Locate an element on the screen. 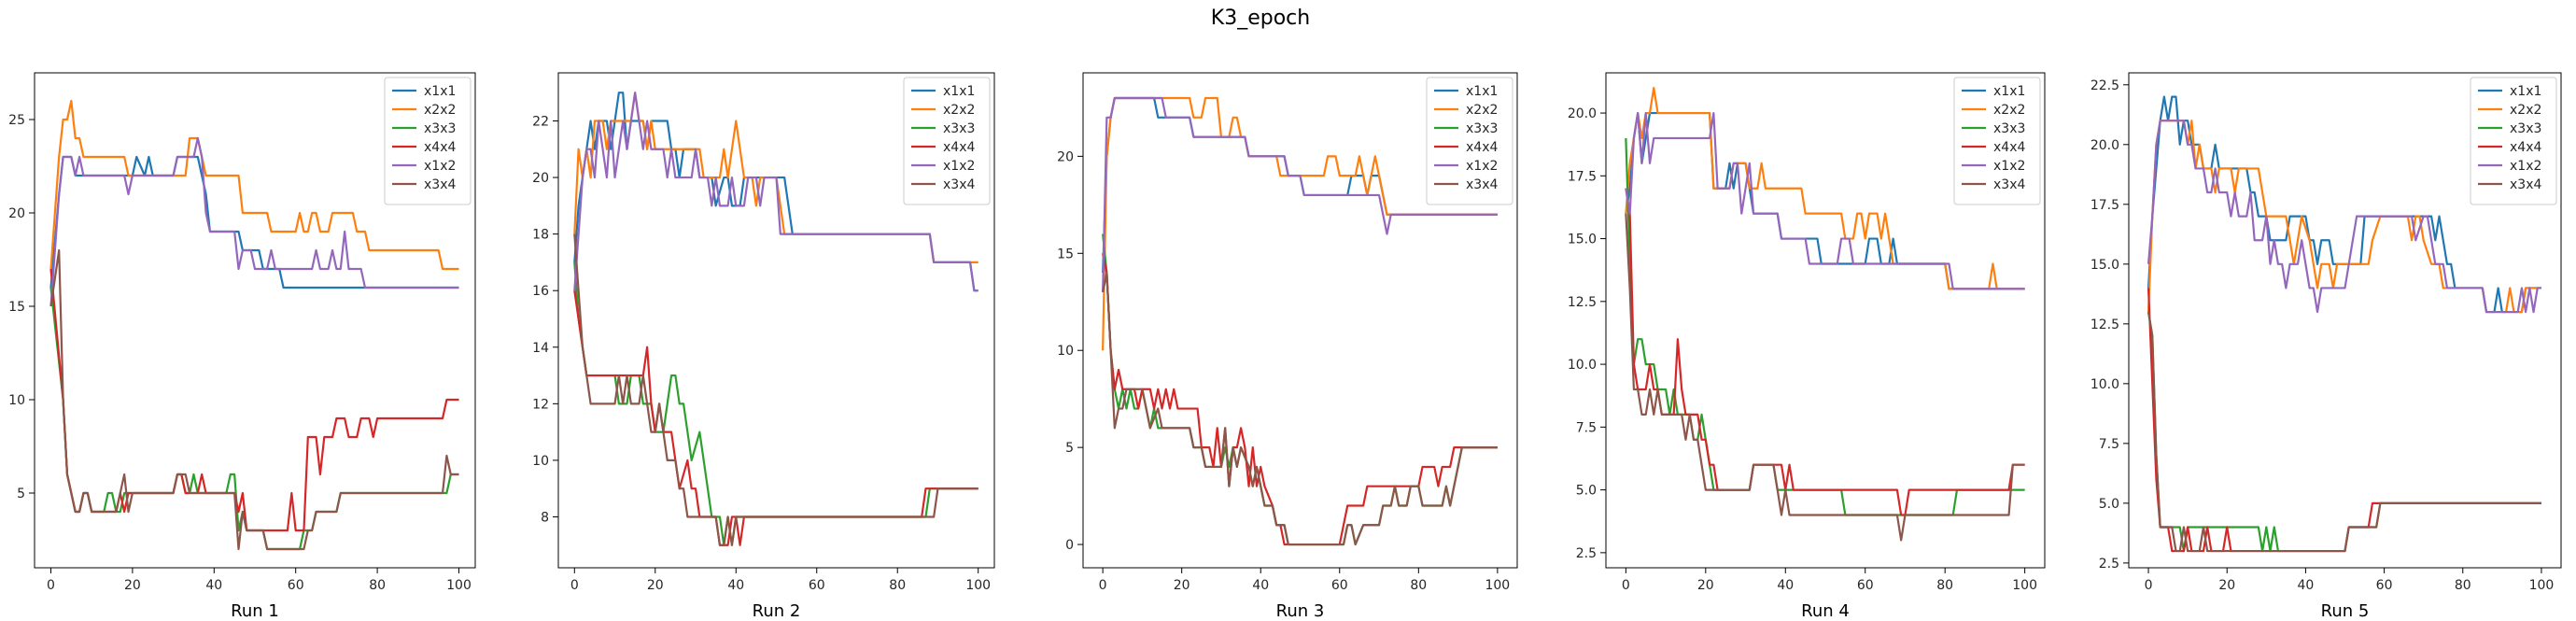 This screenshot has width=2576, height=621. x-tick-label: 0 is located at coordinates (51, 586).